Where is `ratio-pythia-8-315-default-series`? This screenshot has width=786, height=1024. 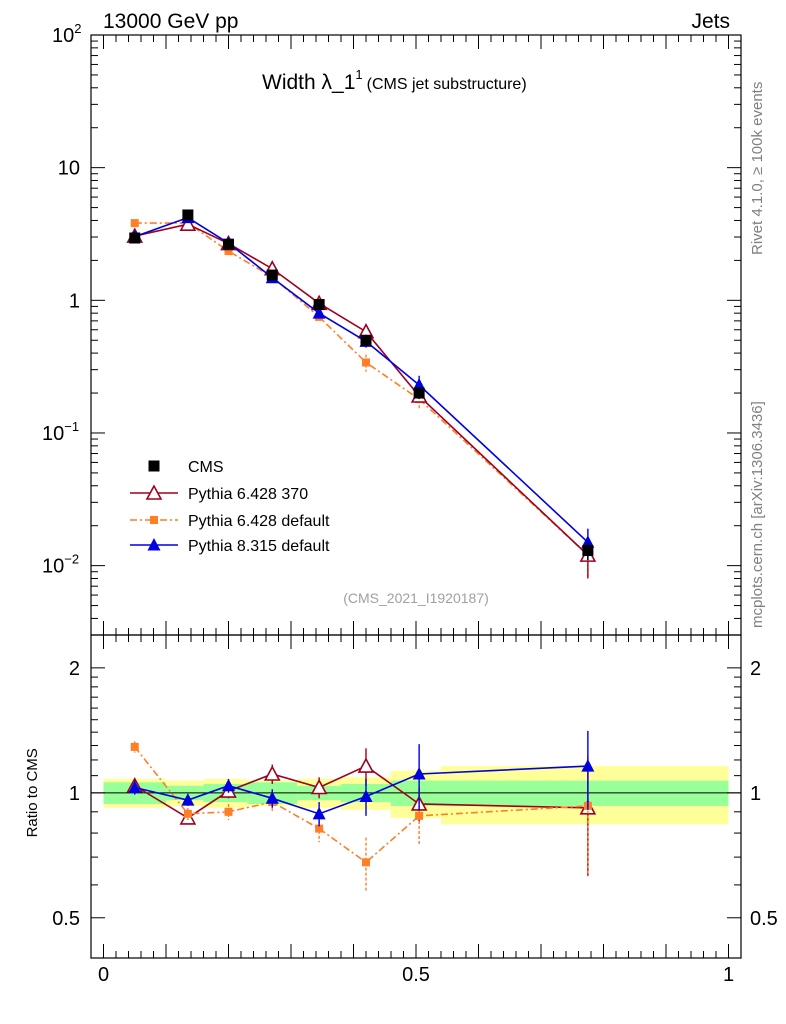
ratio-pythia-8-315-default-series is located at coordinates (361, 778).